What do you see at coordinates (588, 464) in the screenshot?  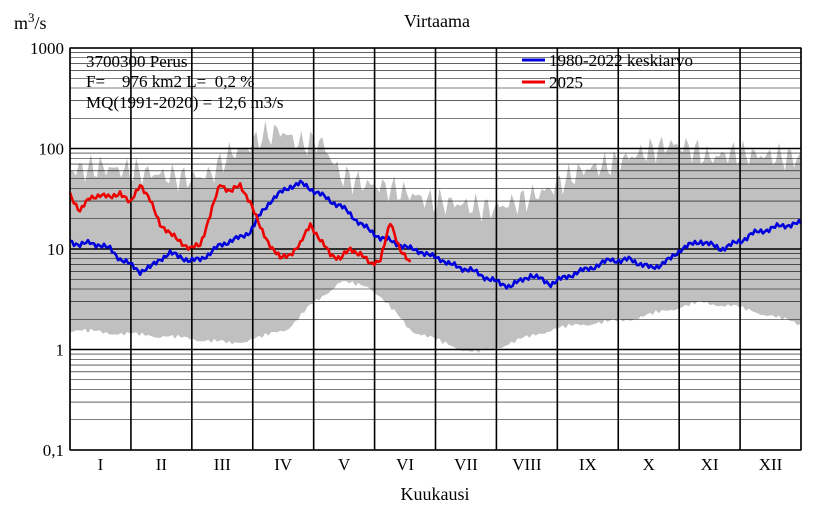 I see `month-tick-label: IX` at bounding box center [588, 464].